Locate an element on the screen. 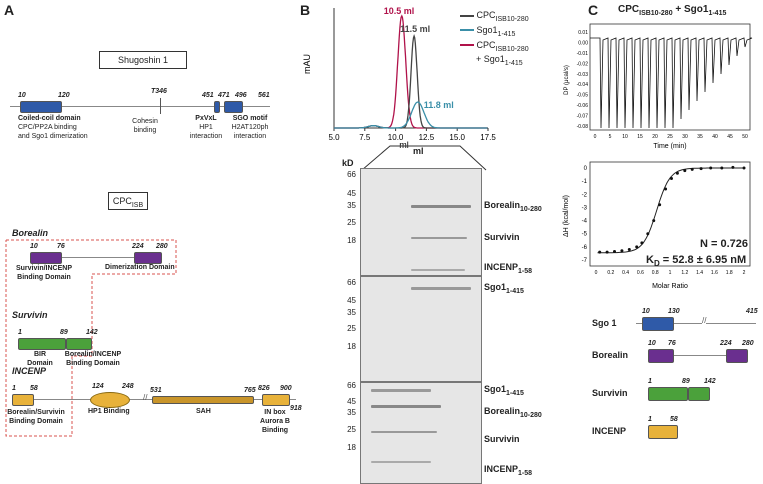 The height and width of the screenshot is (484, 763). sgo1-num-346: T346 is located at coordinates (159, 91).